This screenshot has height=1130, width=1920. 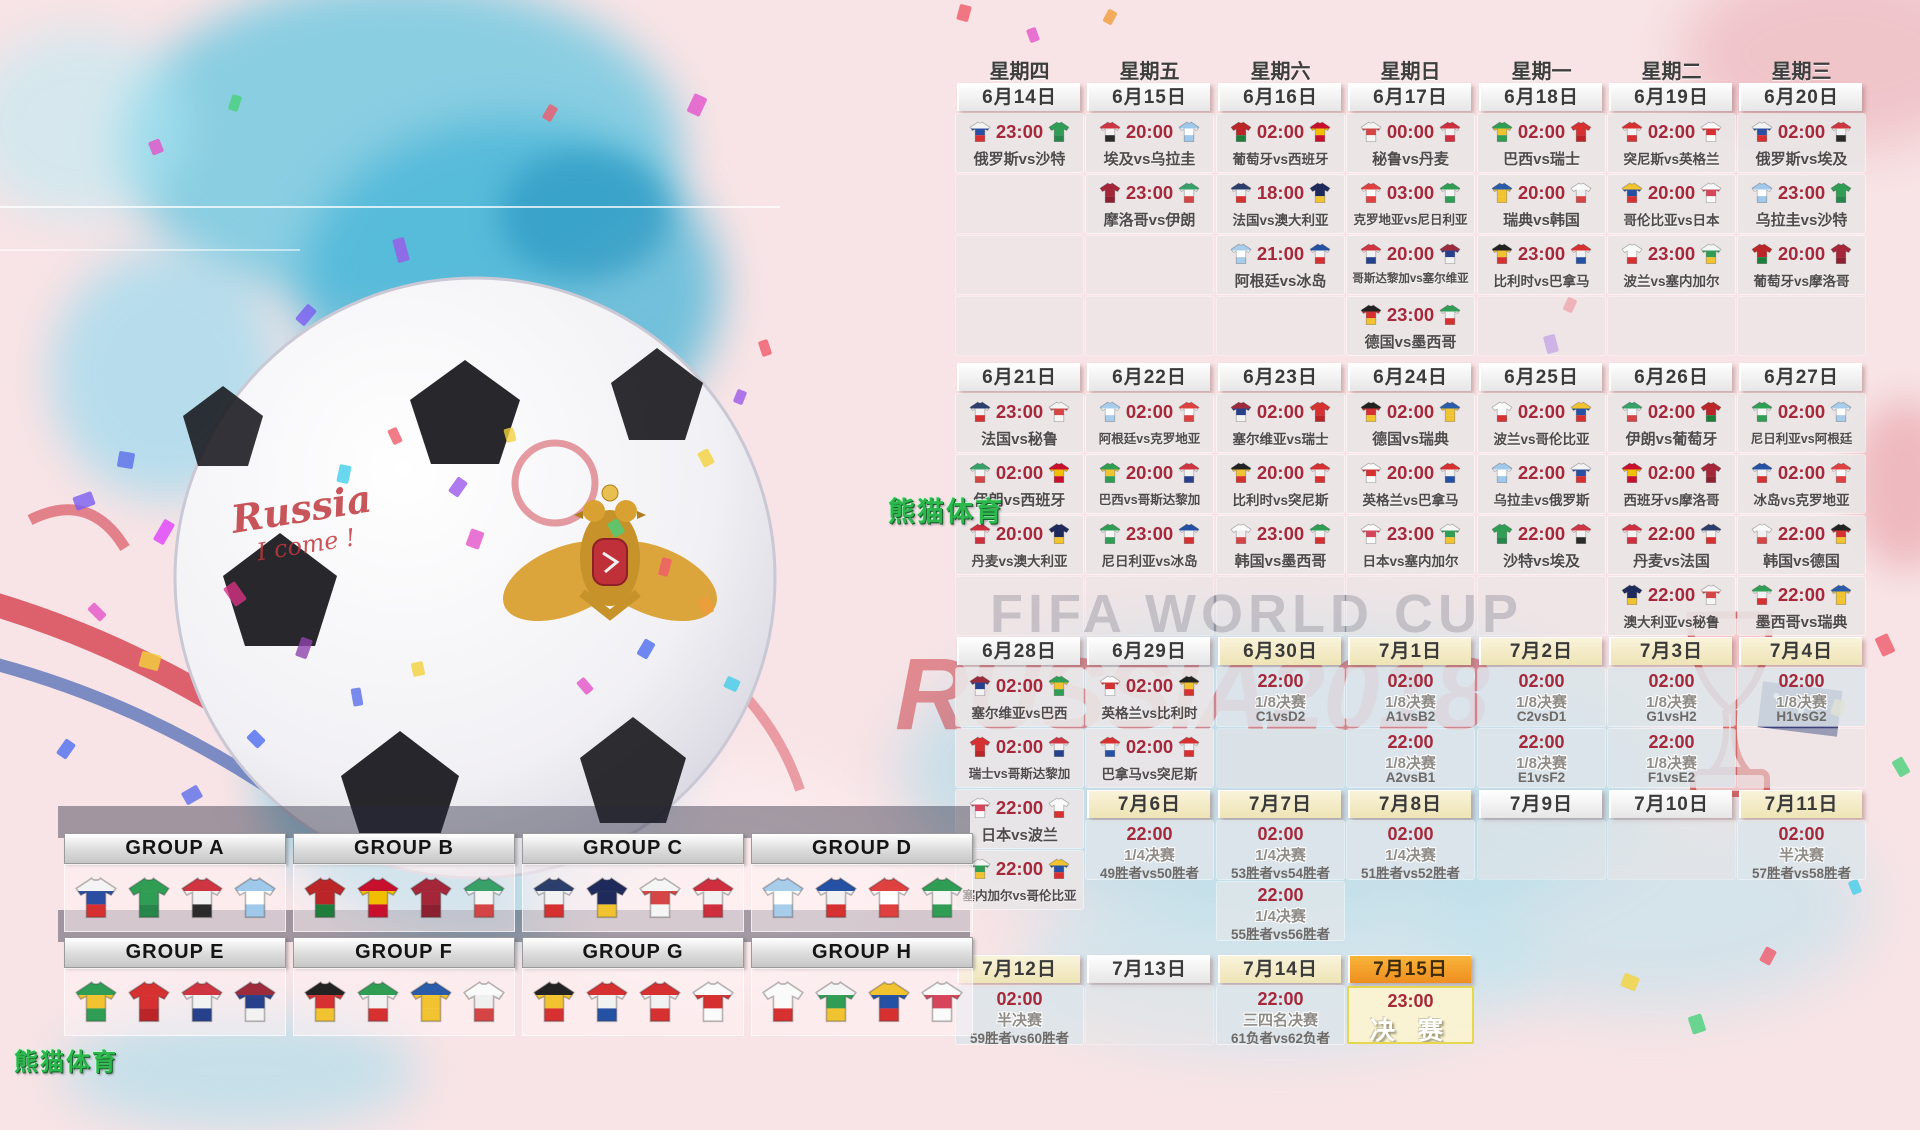 What do you see at coordinates (1148, 804) in the screenshot?
I see `date-header: 7月6日` at bounding box center [1148, 804].